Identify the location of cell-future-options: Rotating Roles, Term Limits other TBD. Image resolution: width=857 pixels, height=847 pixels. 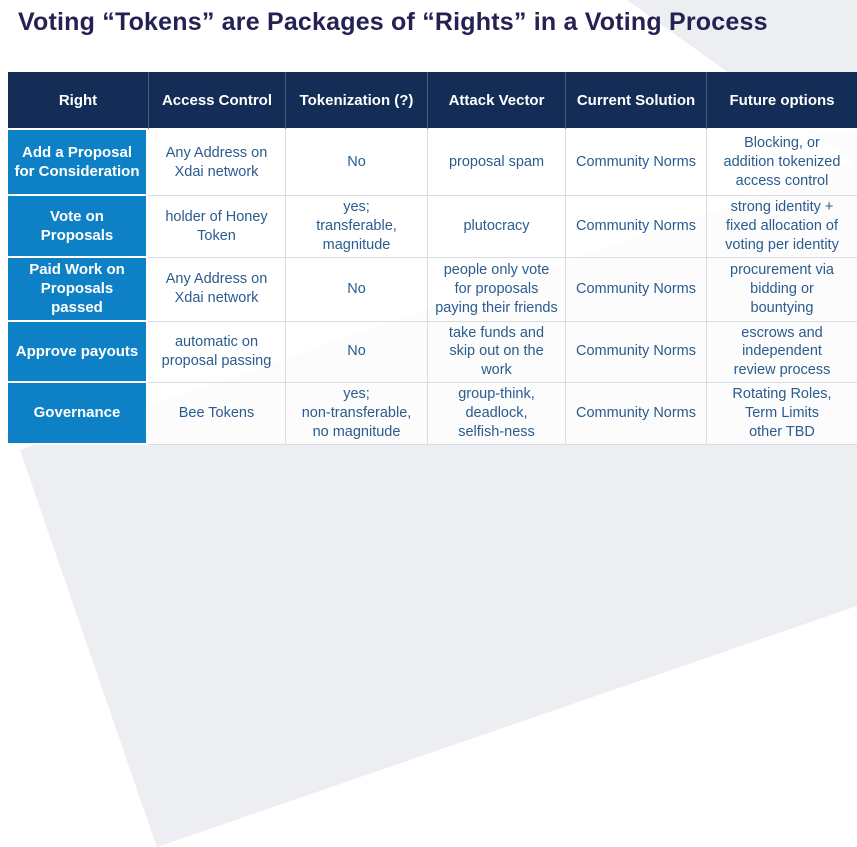
(781, 414).